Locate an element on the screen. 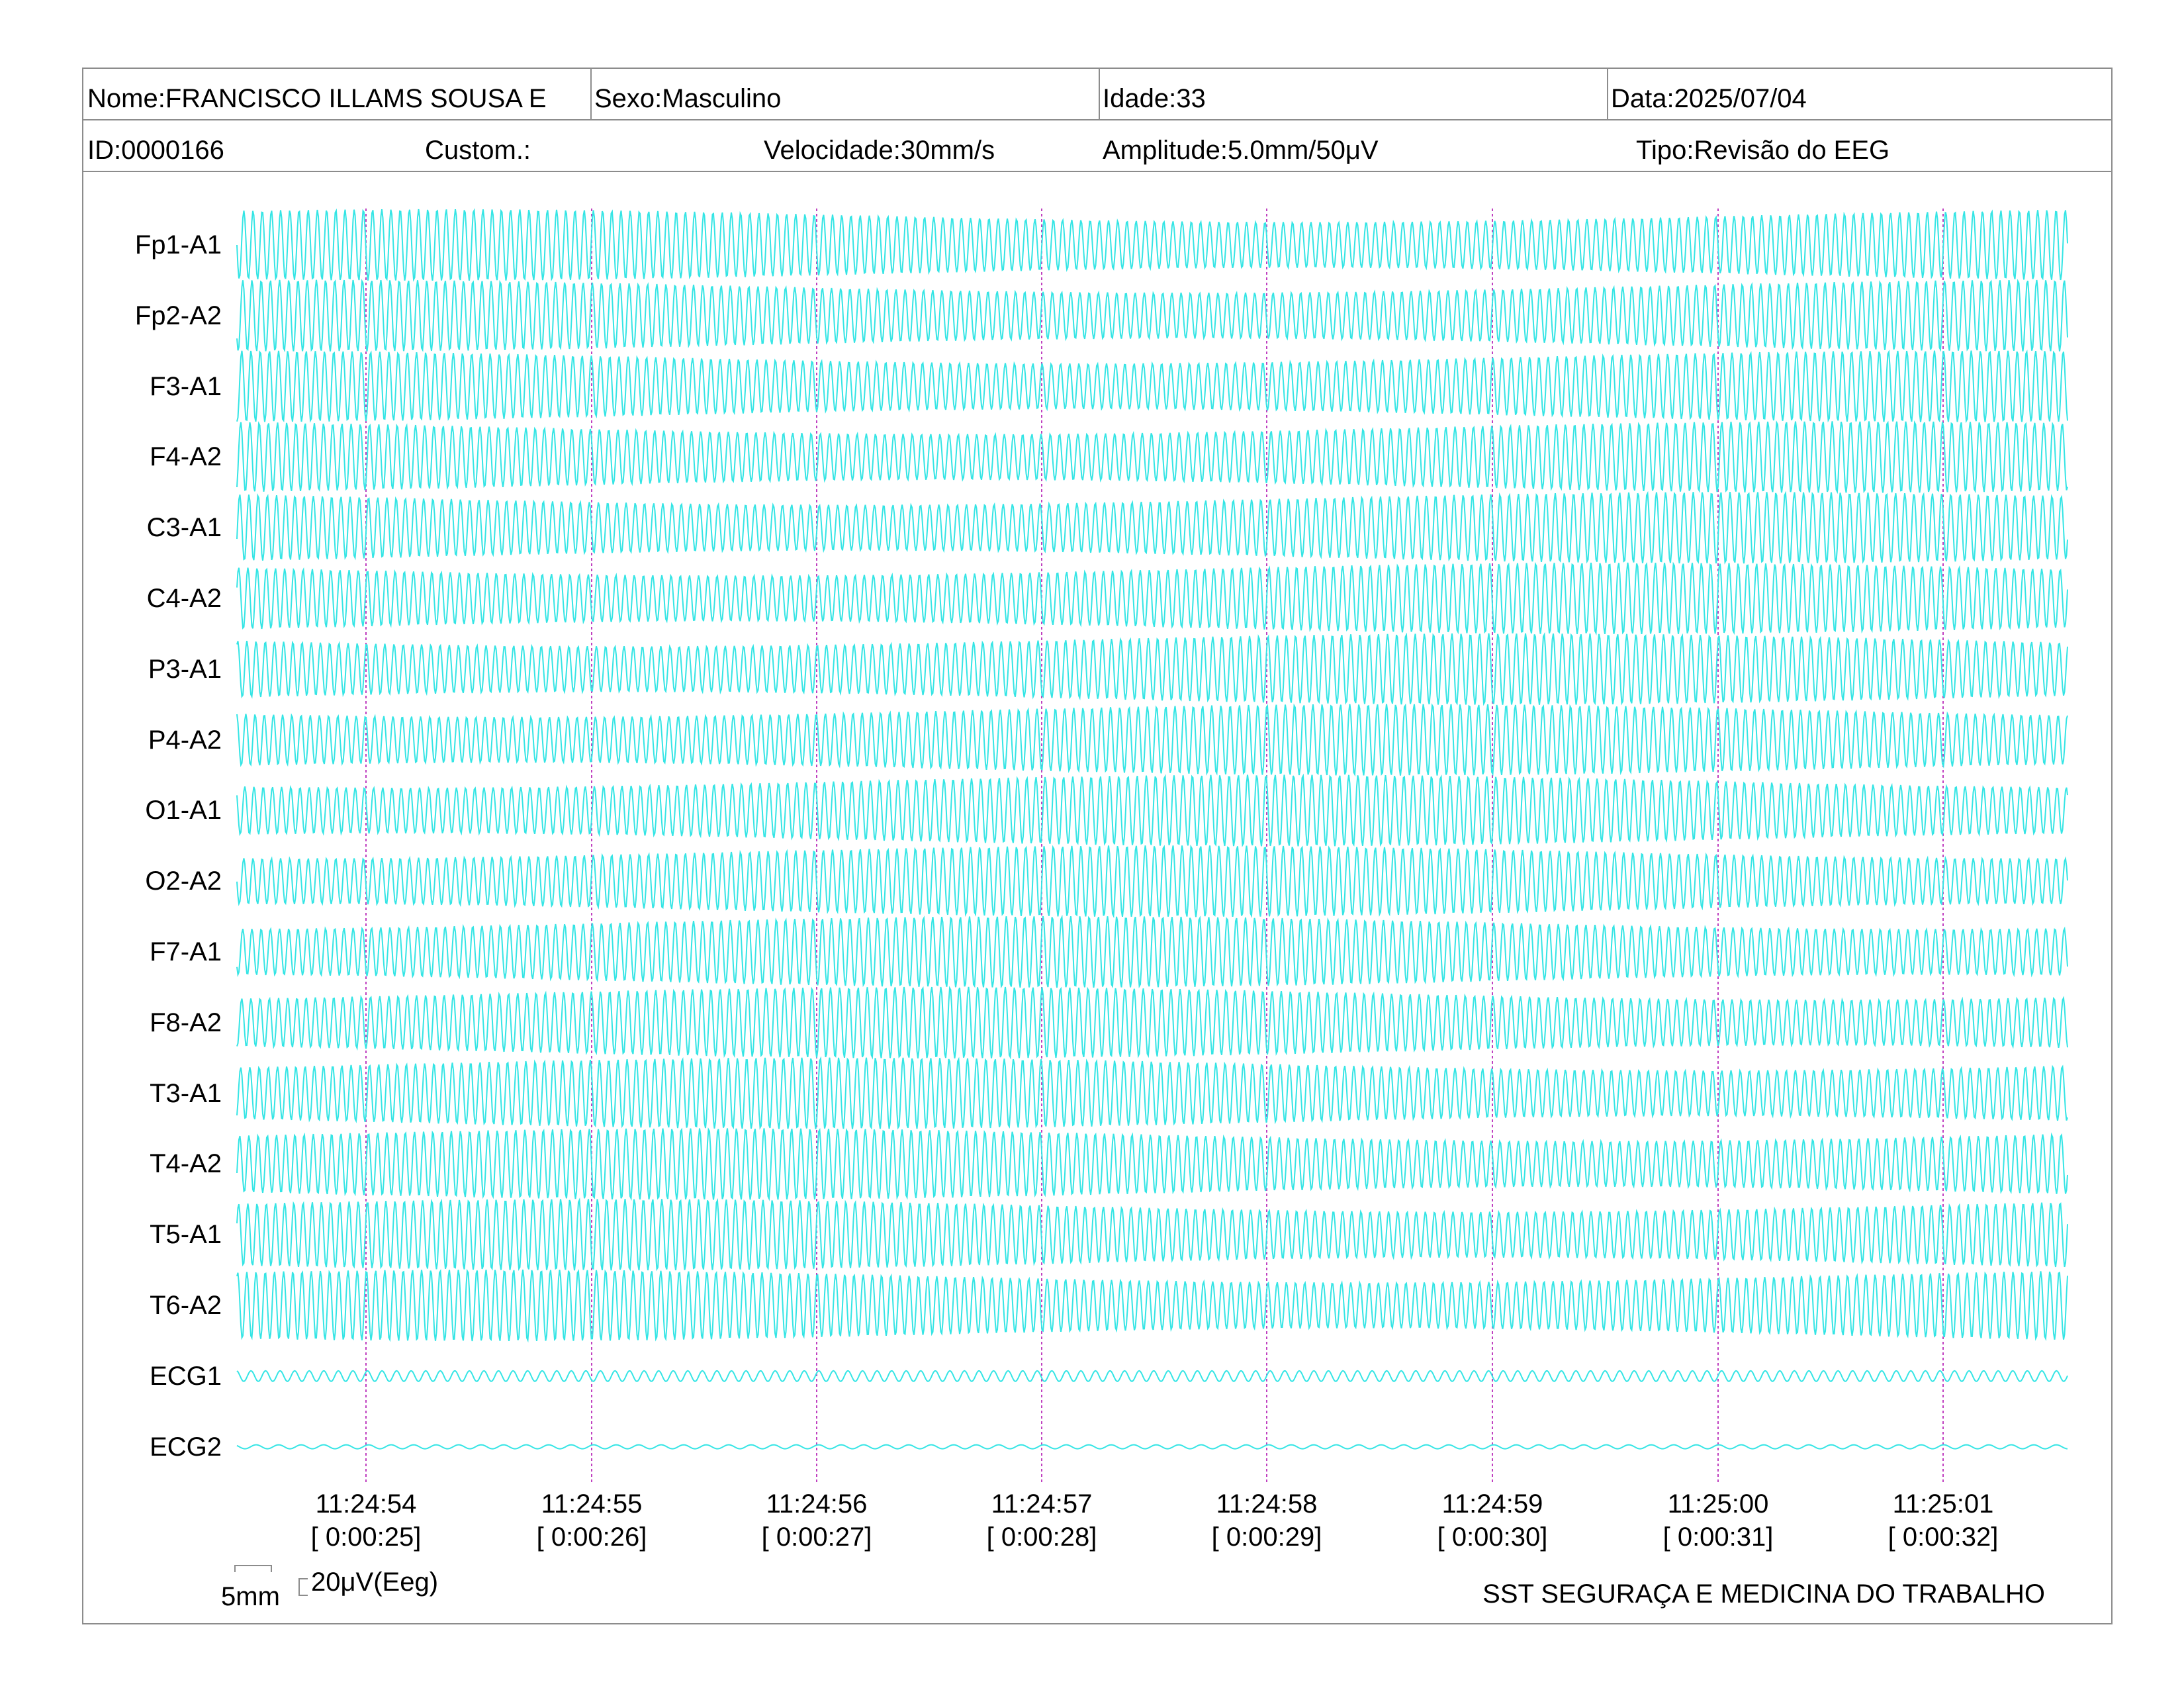  channel-label: F8-A2 is located at coordinates (186, 1022).